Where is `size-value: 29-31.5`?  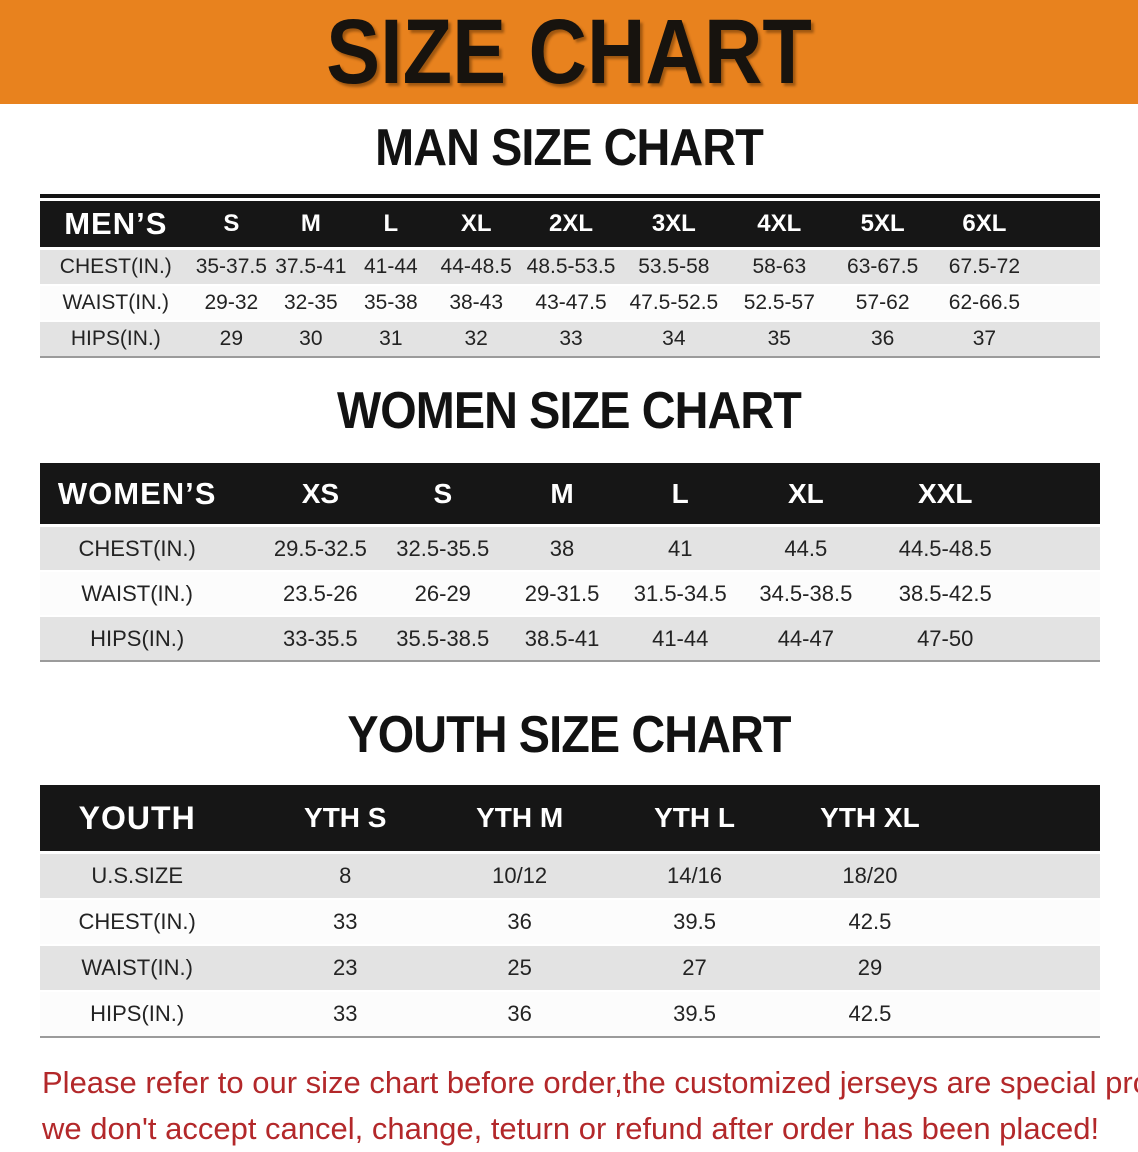
size-value: 29-31.5 is located at coordinates (562, 593).